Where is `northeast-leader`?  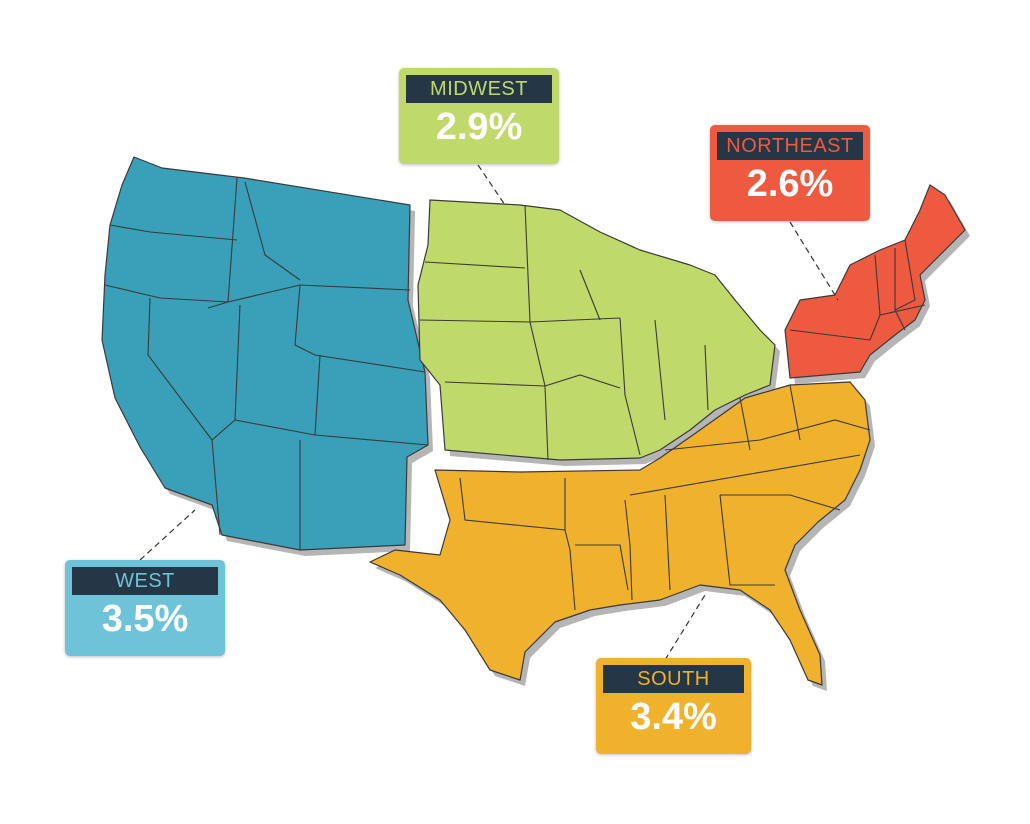
northeast-leader is located at coordinates (814, 261).